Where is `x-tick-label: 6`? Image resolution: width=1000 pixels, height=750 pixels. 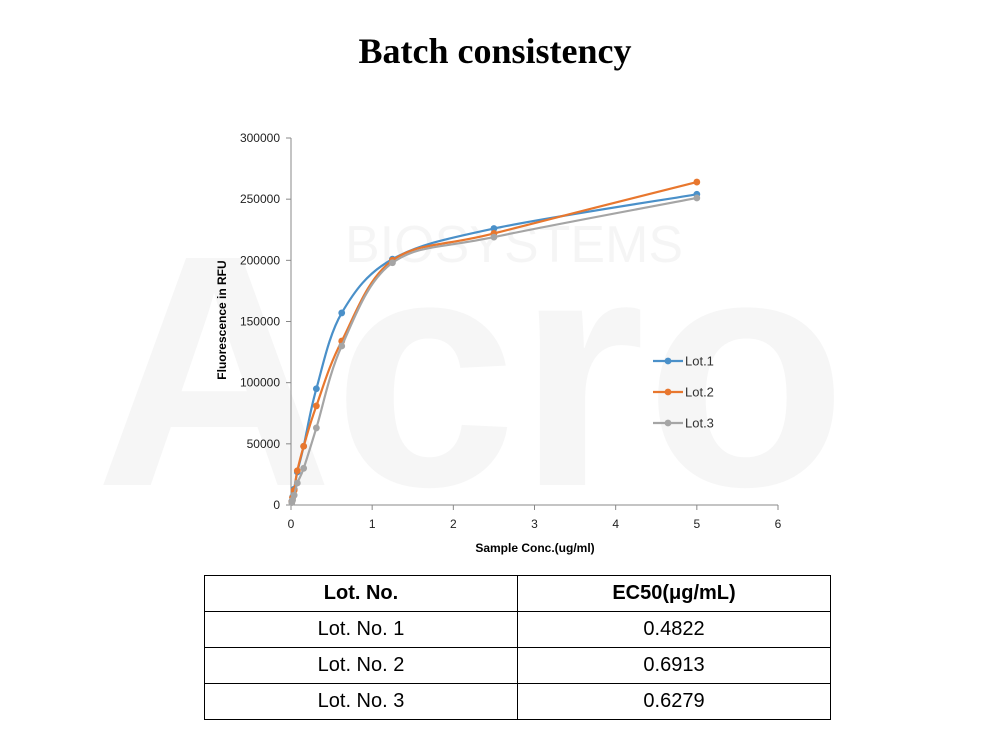
x-tick-label: 6 is located at coordinates (778, 524).